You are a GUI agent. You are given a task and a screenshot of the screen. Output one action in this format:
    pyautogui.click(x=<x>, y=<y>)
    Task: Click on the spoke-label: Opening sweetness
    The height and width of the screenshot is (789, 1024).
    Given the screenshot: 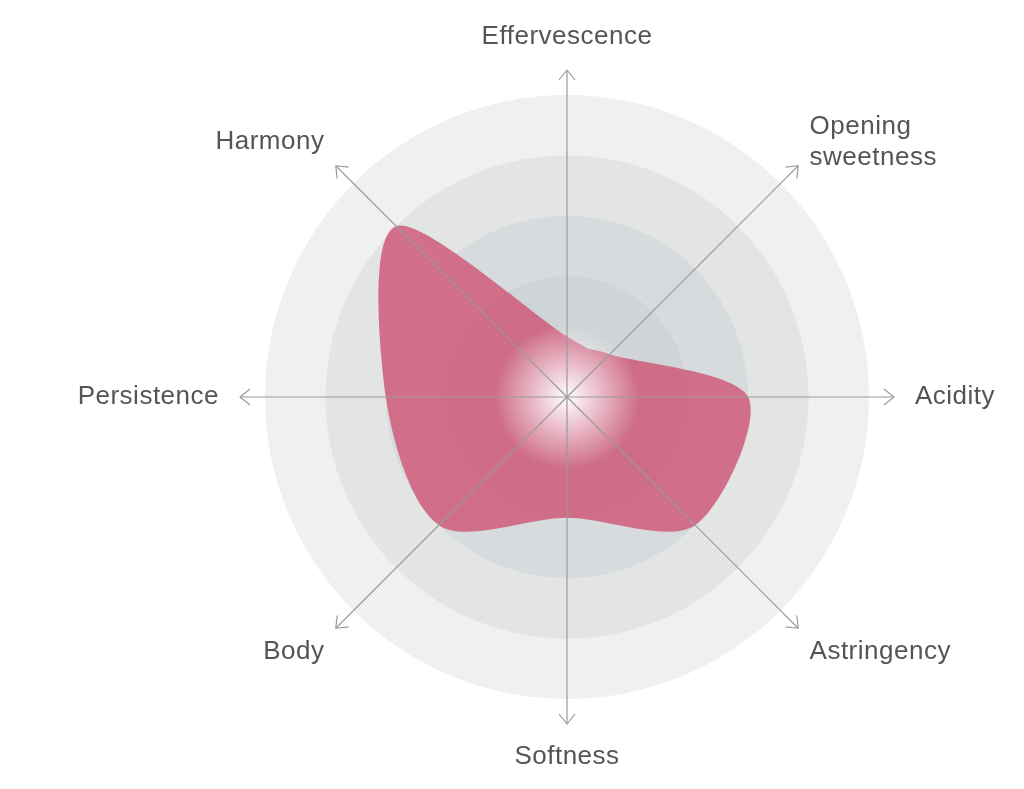 What is the action you would take?
    pyautogui.click(x=873, y=141)
    